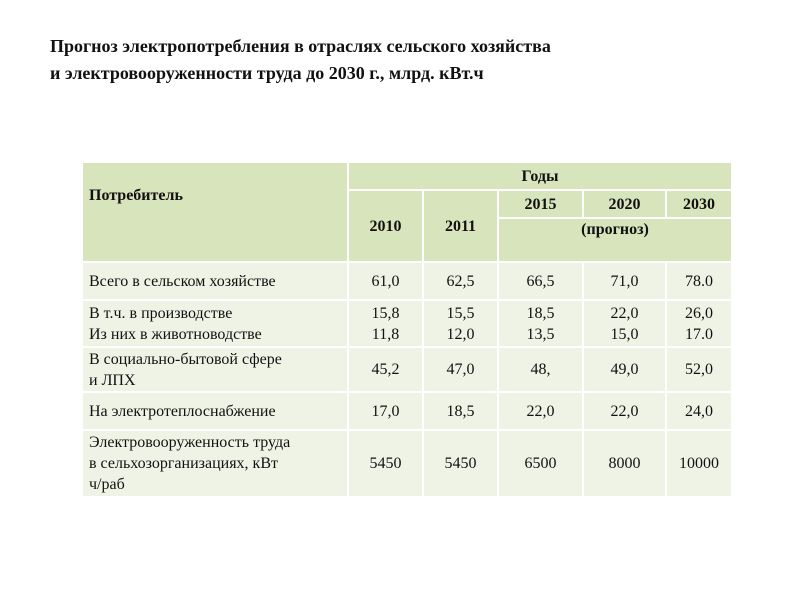 This screenshot has width=800, height=600. I want to click on header-cell: Годы, so click(540, 176).